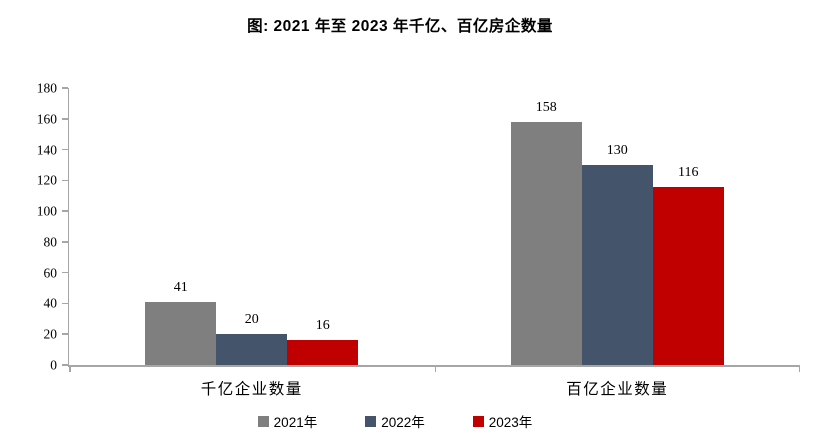 The width and height of the screenshot is (831, 442). I want to click on legend-item-2022年: 2022年, so click(395, 421).